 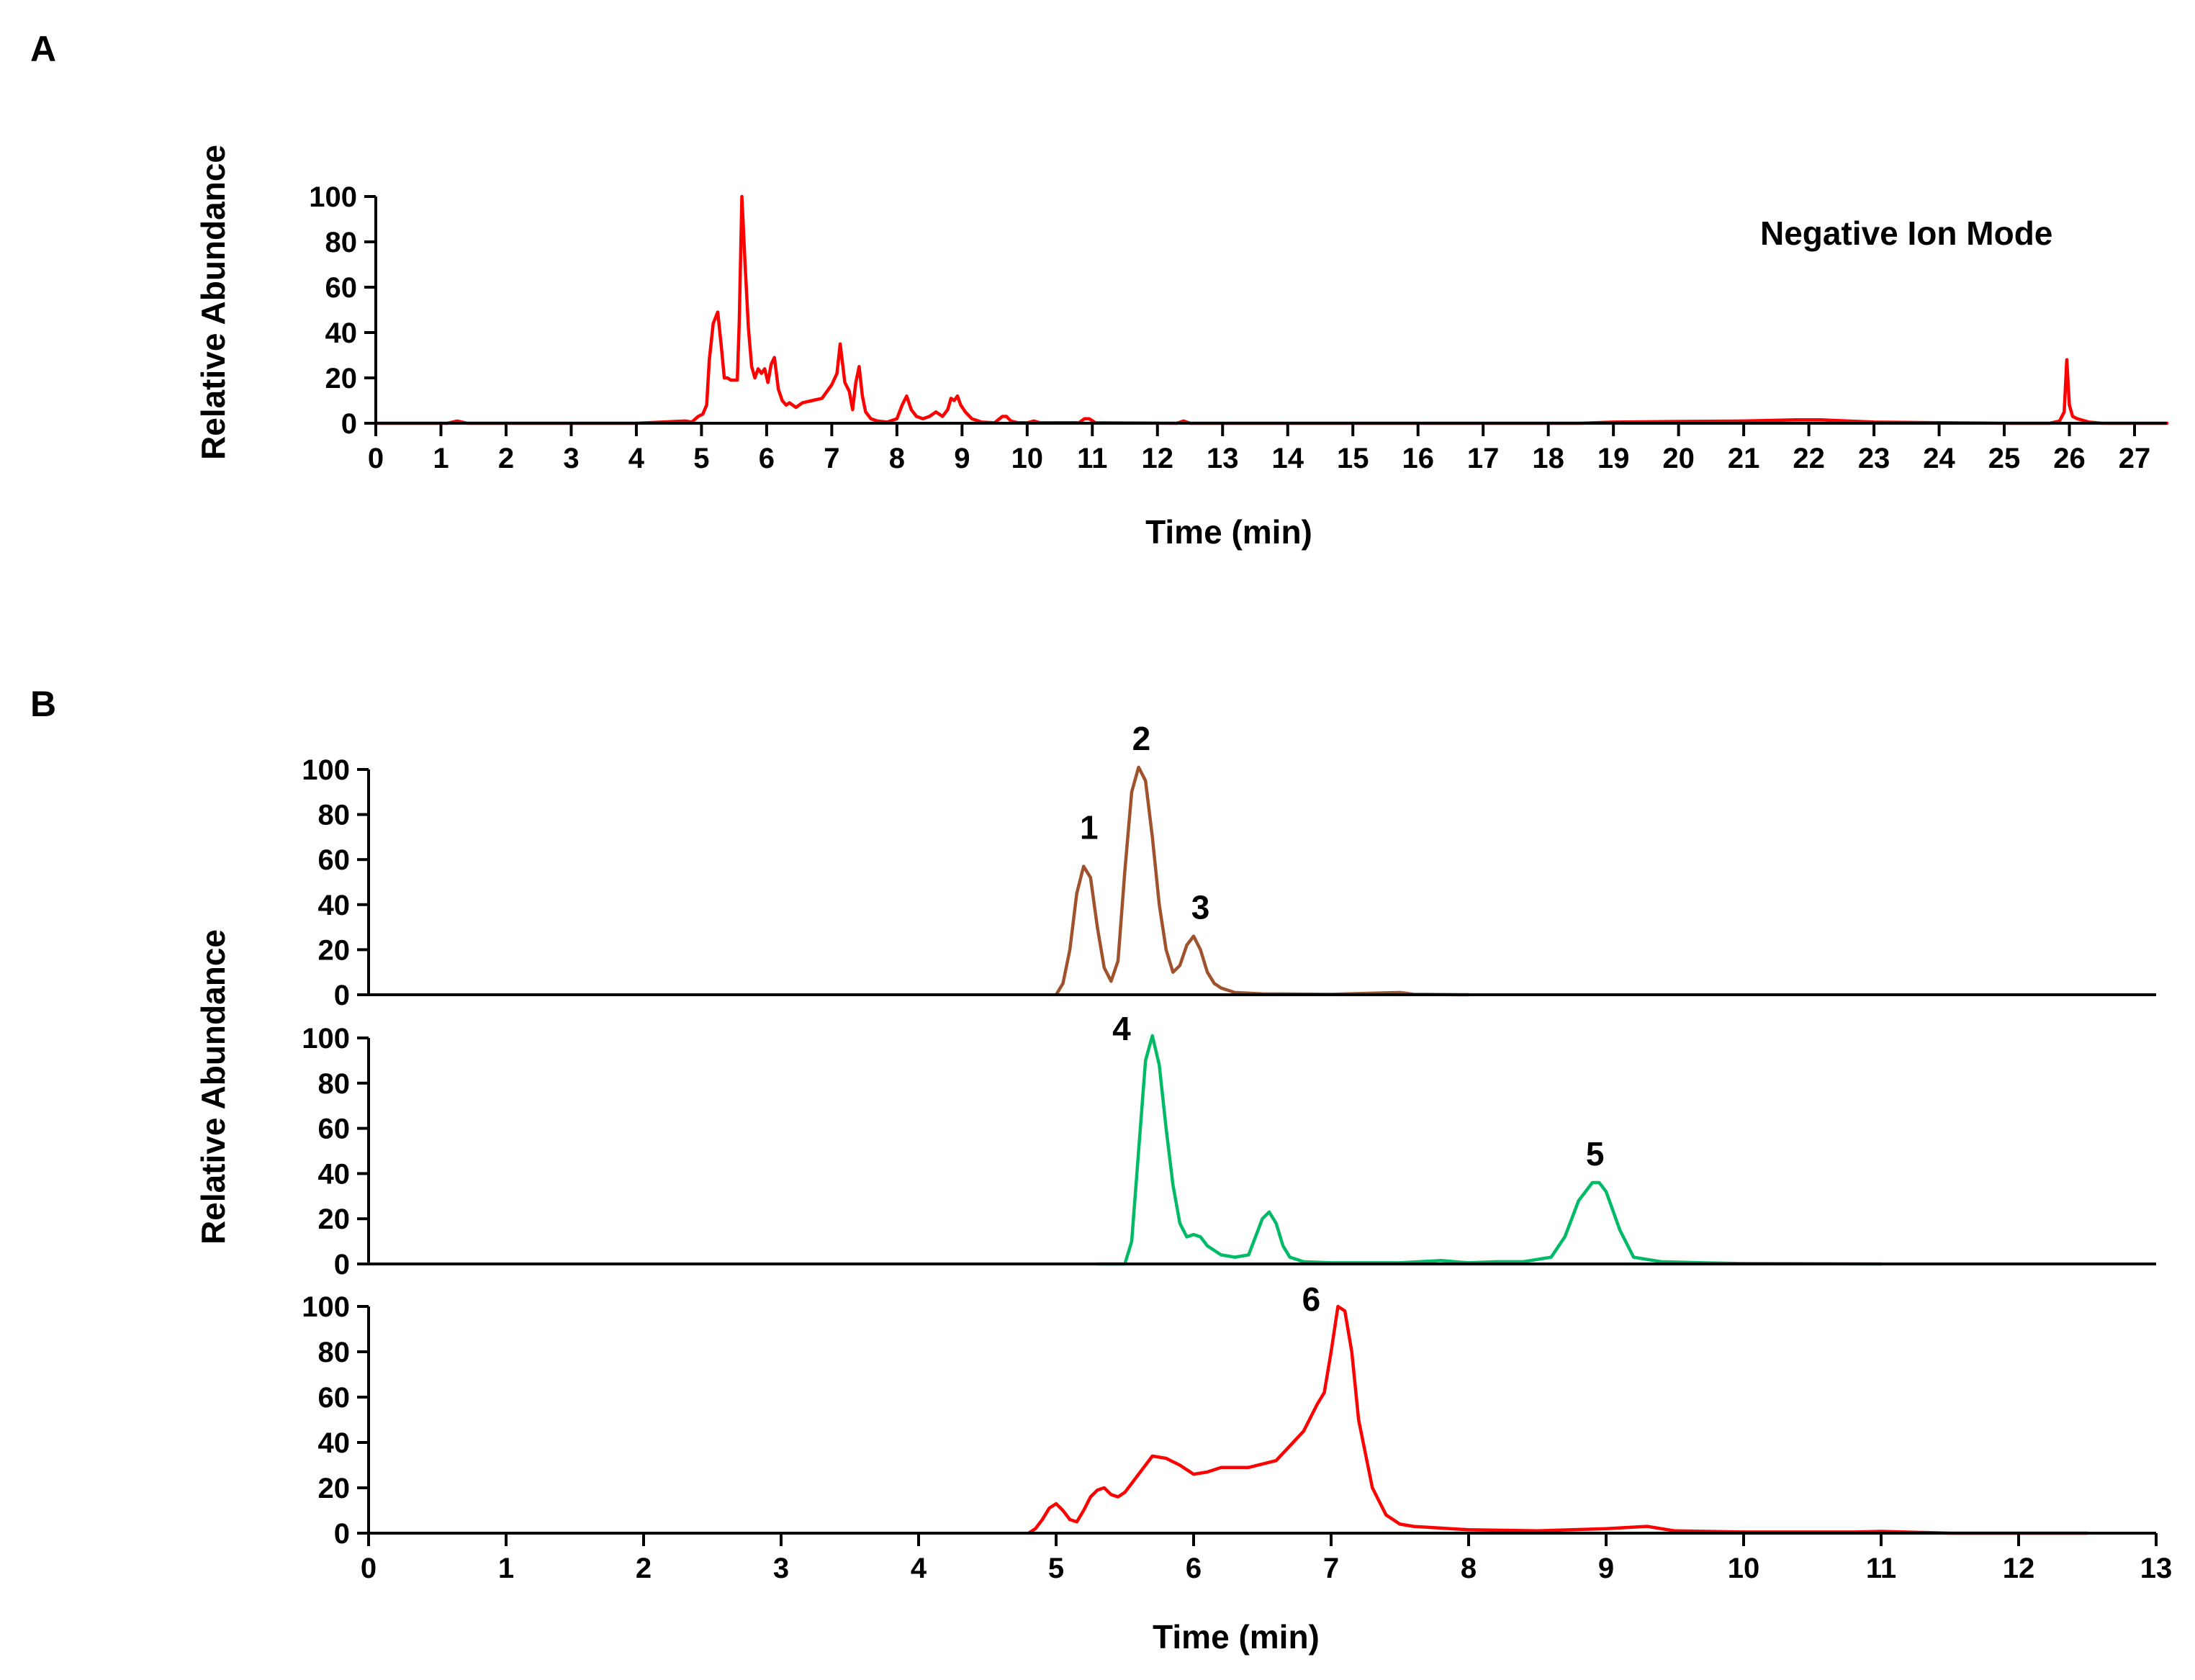 What do you see at coordinates (342, 242) in the screenshot?
I see `chart-a-y-tick-label: 80` at bounding box center [342, 242].